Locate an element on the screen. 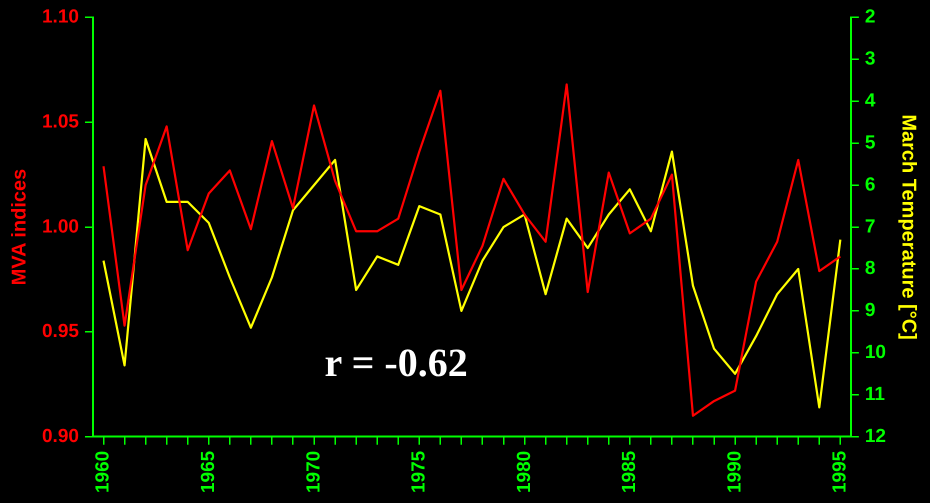  y2-tick-label: 8 is located at coordinates (870, 269).